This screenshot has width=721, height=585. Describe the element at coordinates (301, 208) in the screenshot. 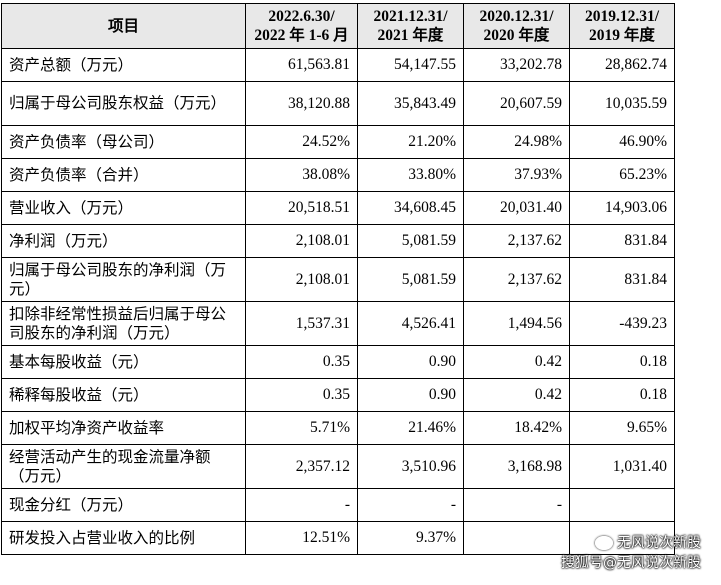

I see `cell-value: 20,518.51` at that location.